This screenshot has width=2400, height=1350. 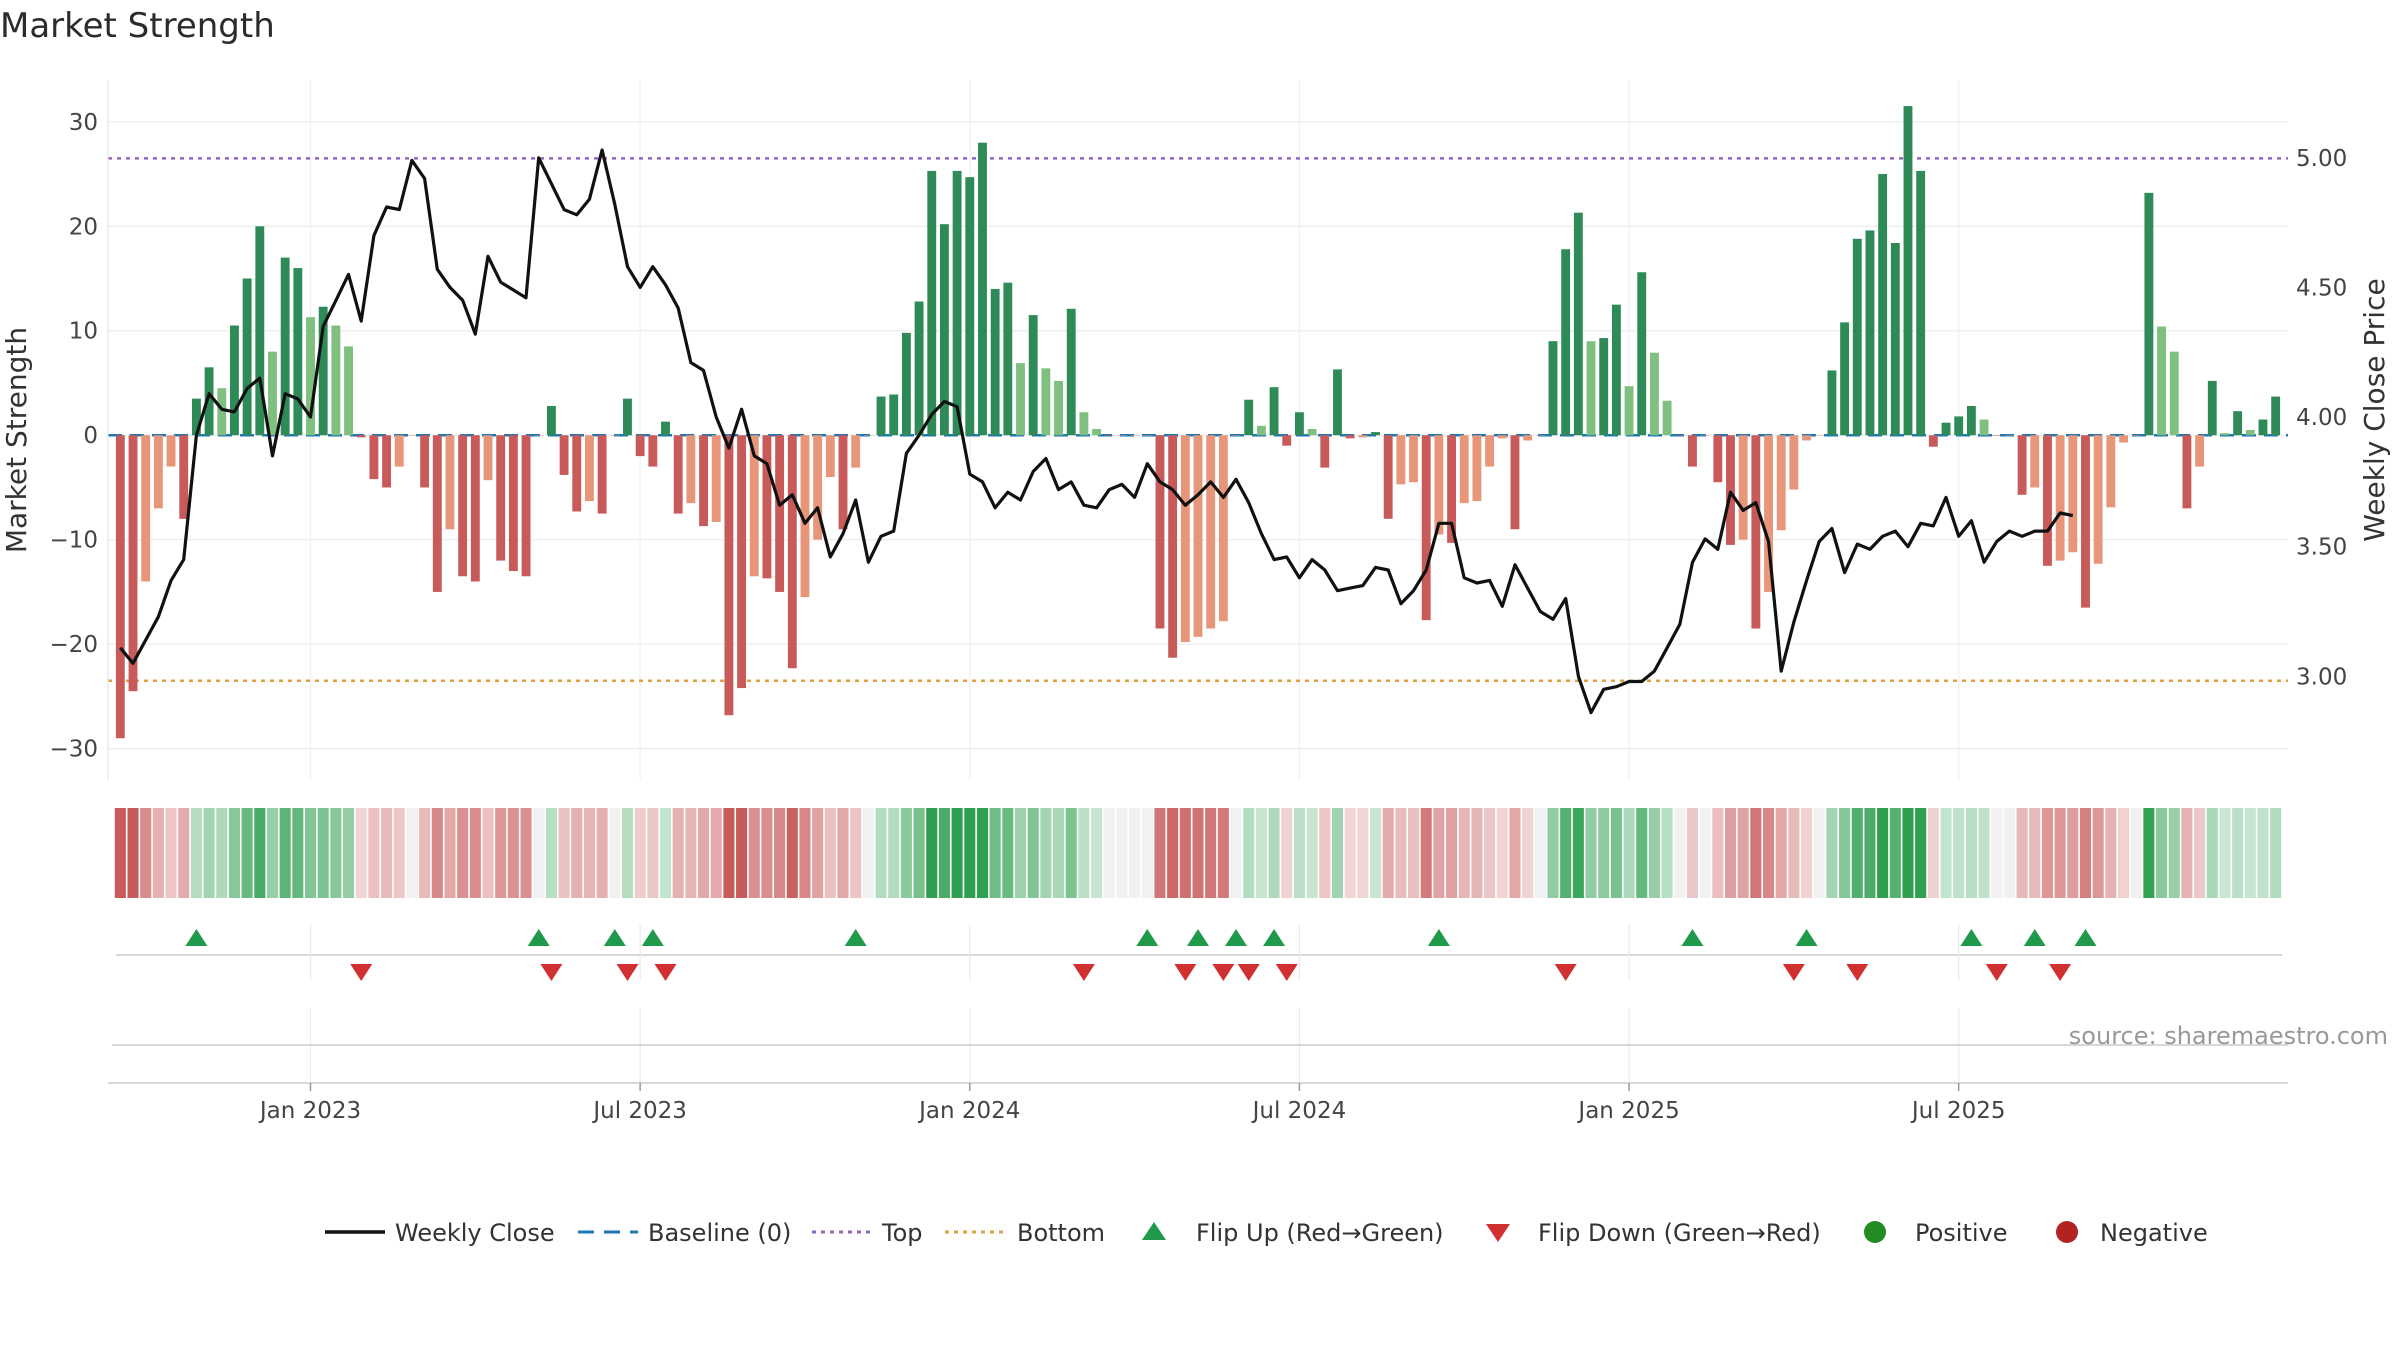 I want to click on x-tick-label: Jul 2025, so click(x=1958, y=1111).